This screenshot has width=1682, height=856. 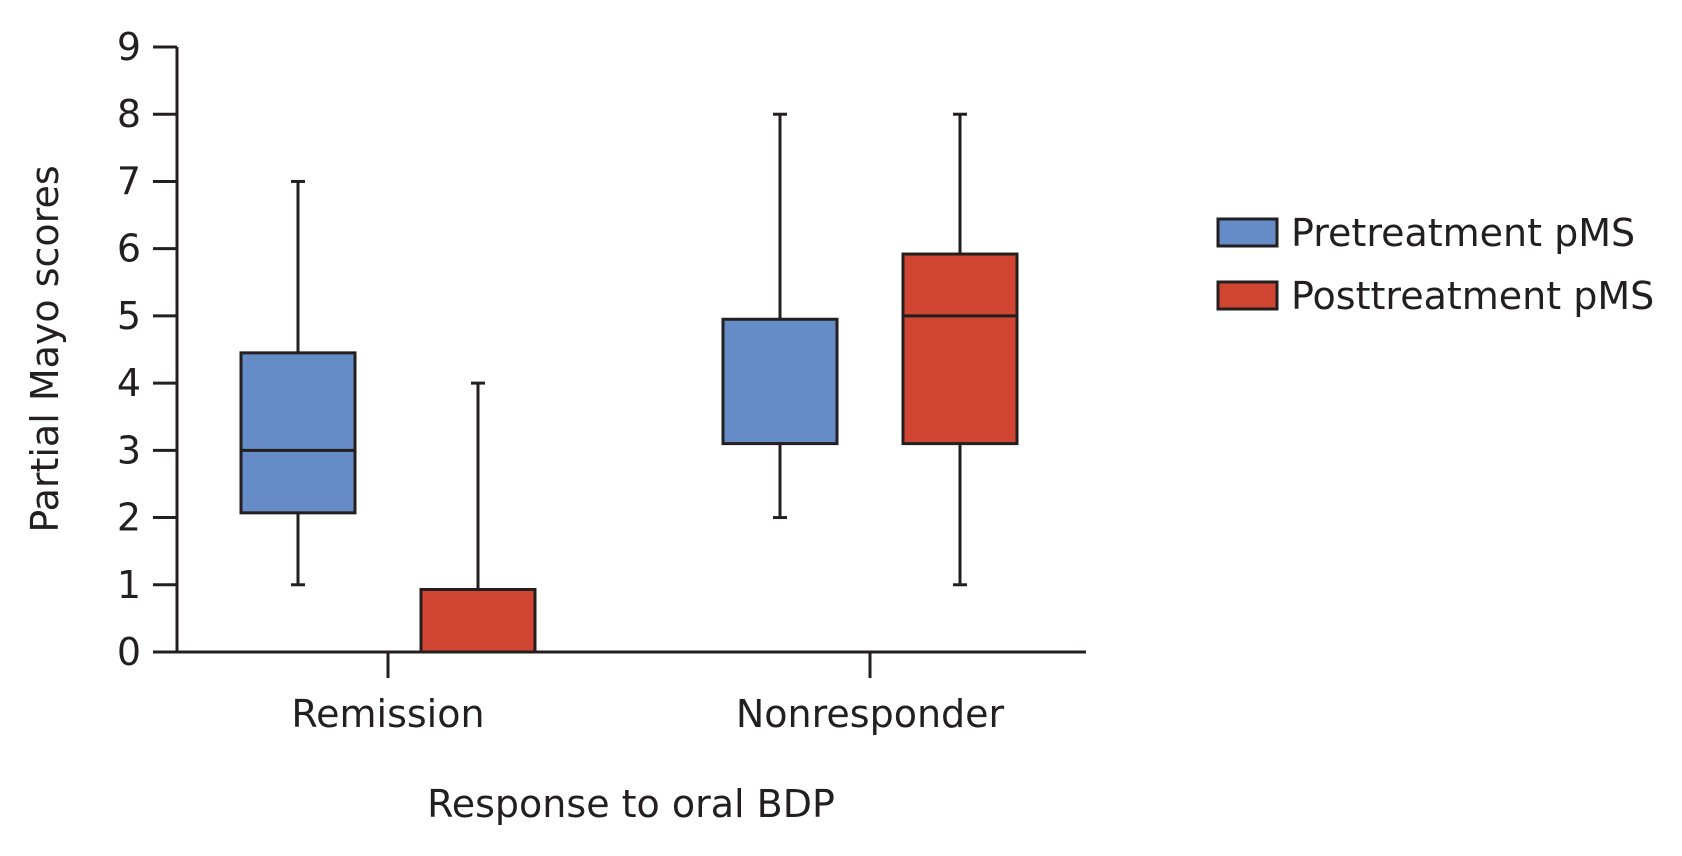 What do you see at coordinates (129, 585) in the screenshot?
I see `y-tick-label-1: 1` at bounding box center [129, 585].